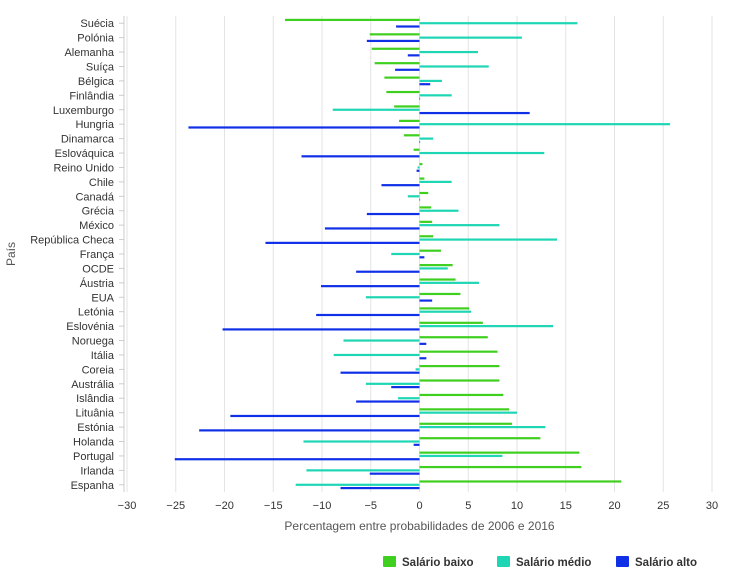 The image size is (744, 586). I want to click on legend: Salário baixo Salário médio Salário alto, so click(540, 562).